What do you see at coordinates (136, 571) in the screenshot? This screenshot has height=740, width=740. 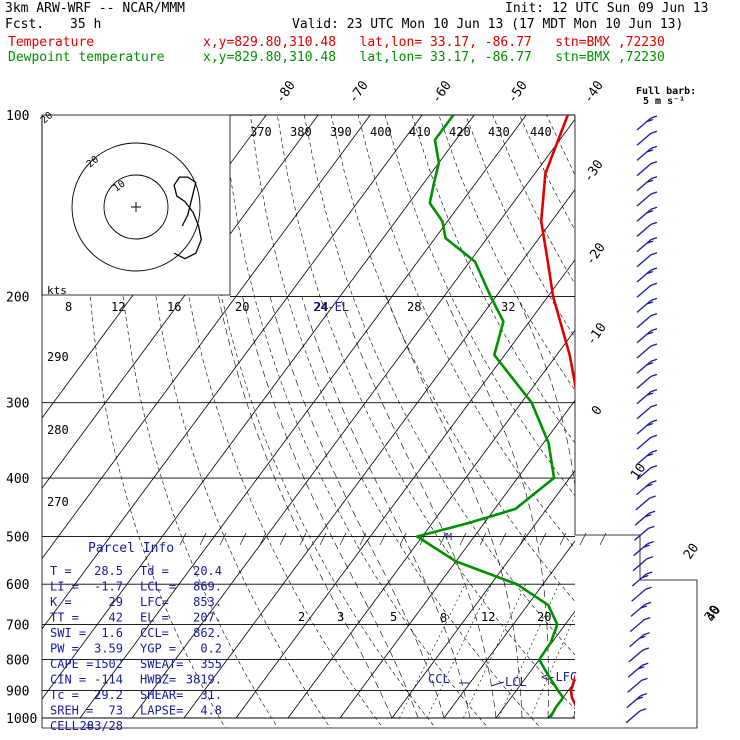 I see `parcel-row: T = 28.5 Td = 20.4` at bounding box center [136, 571].